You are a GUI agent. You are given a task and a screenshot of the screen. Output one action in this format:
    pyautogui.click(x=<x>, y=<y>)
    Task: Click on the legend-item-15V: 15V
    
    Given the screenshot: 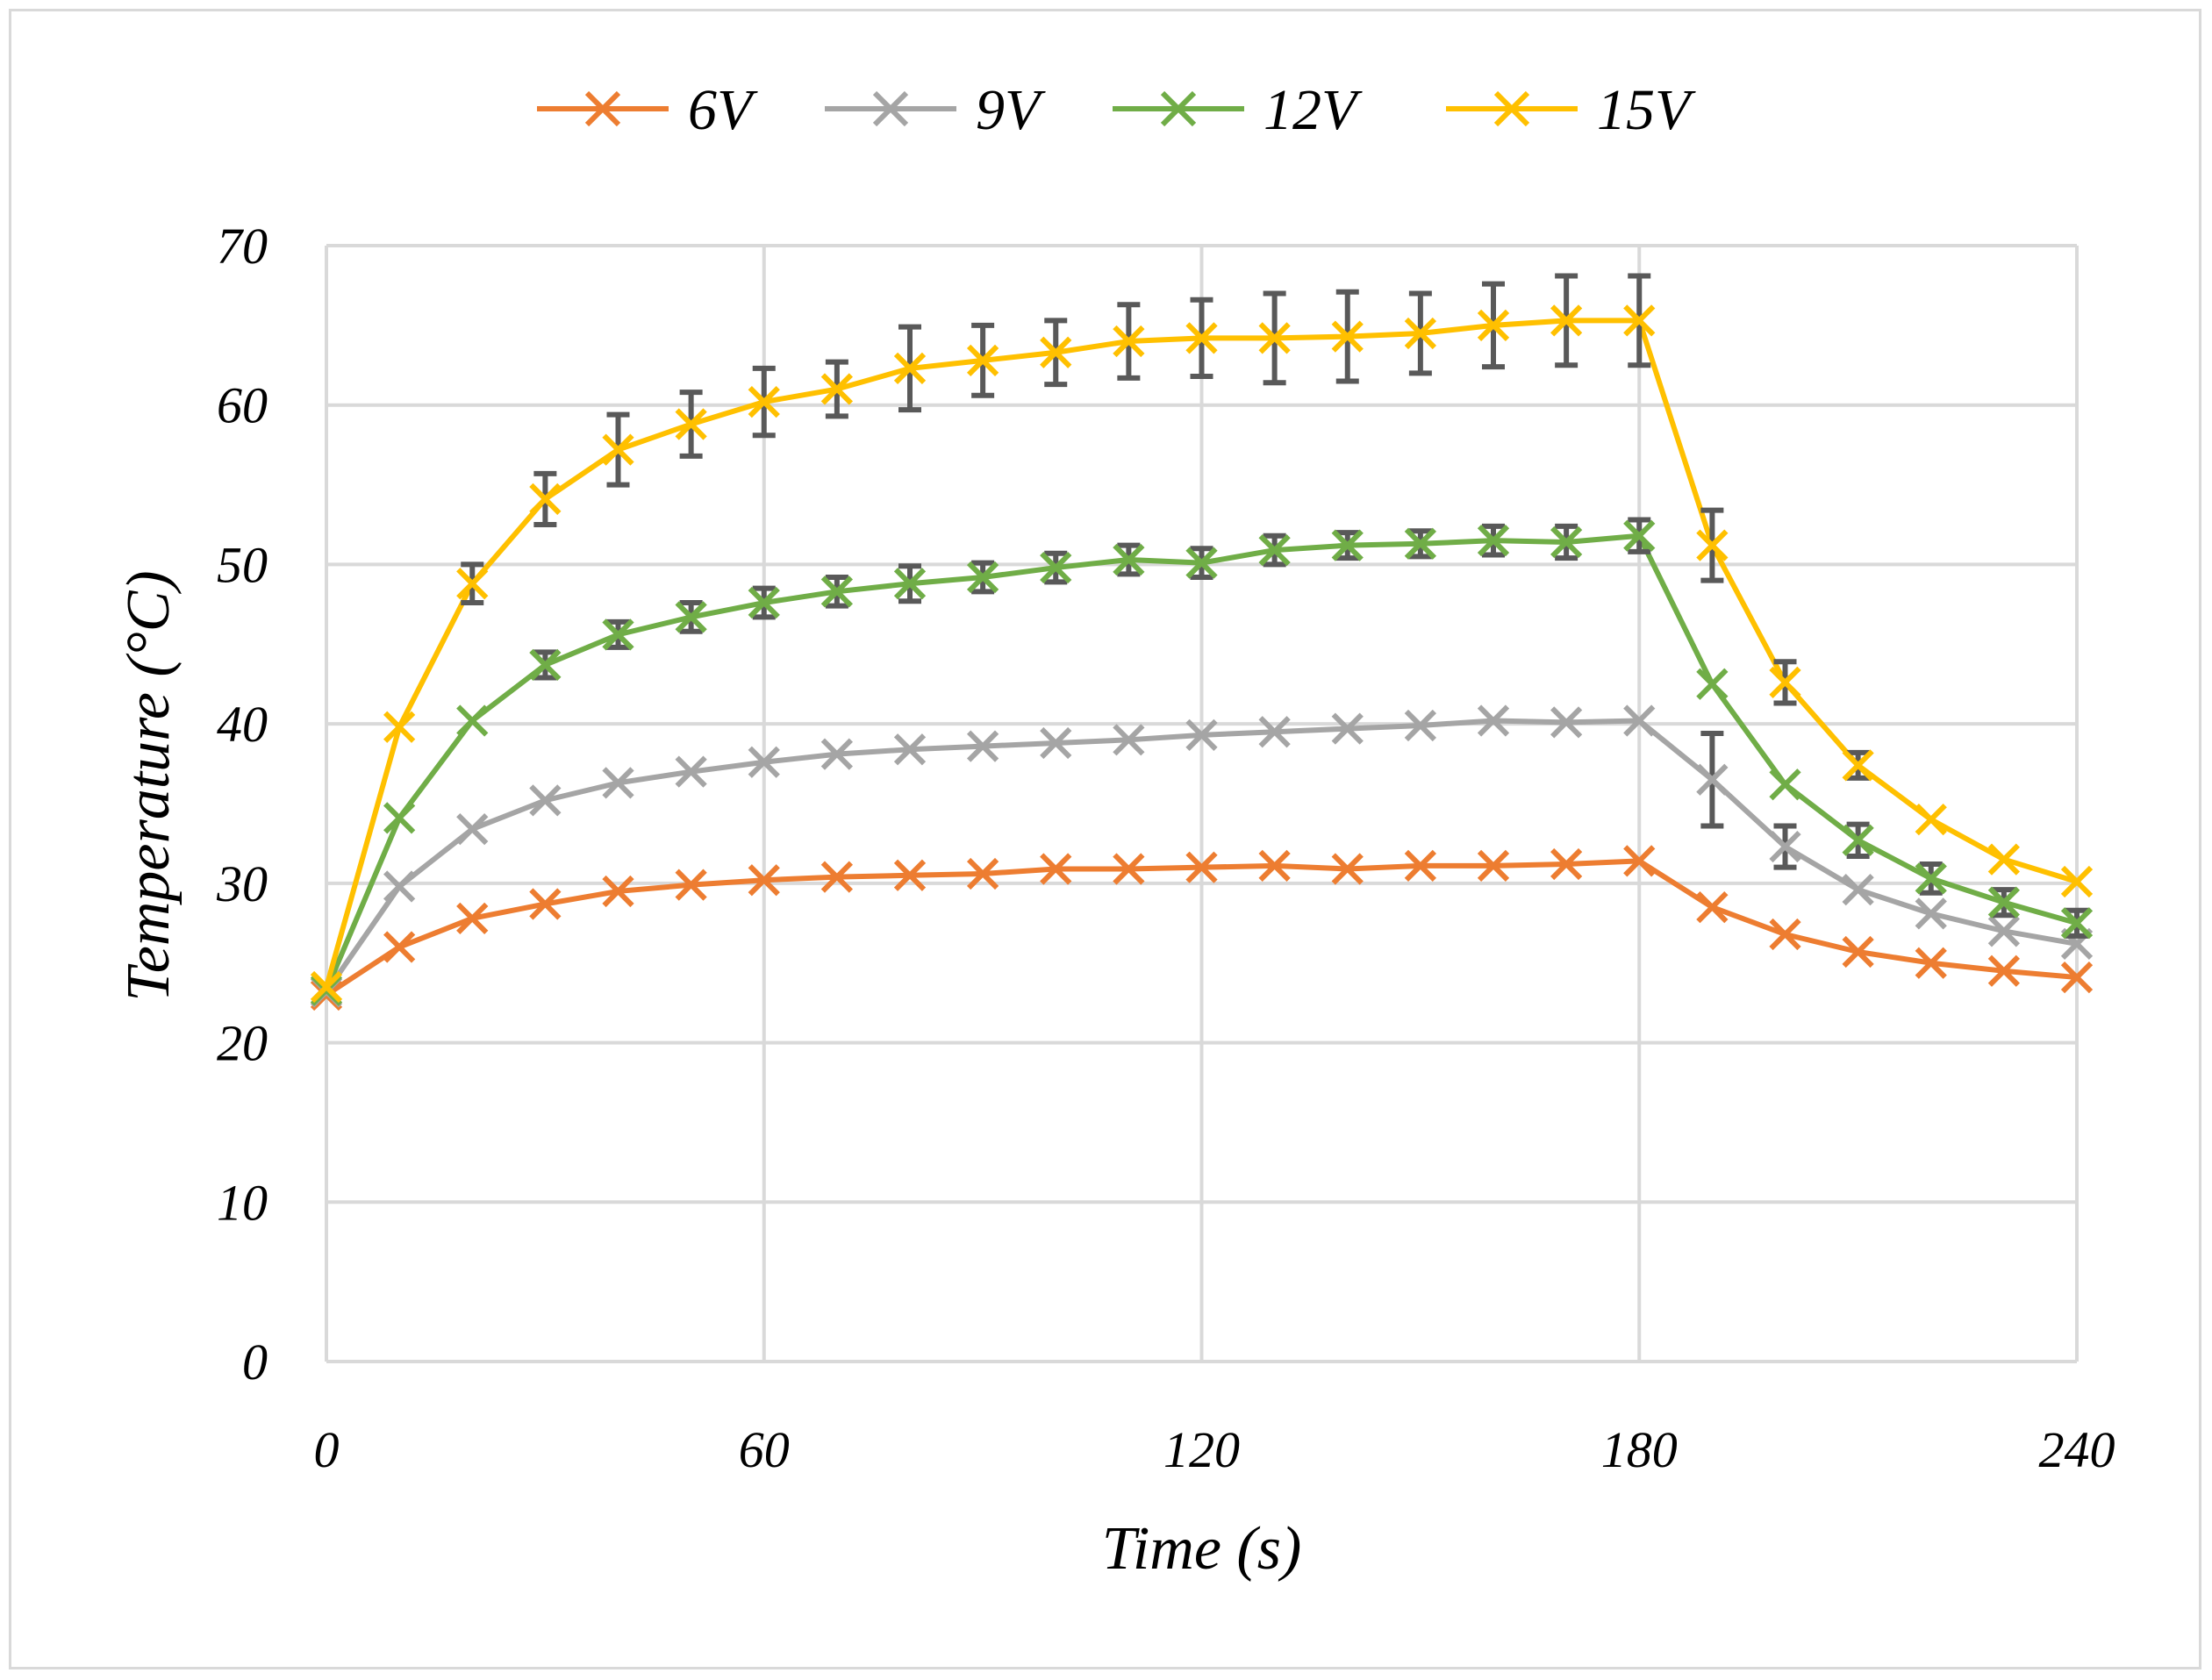 What is the action you would take?
    pyautogui.click(x=1571, y=110)
    